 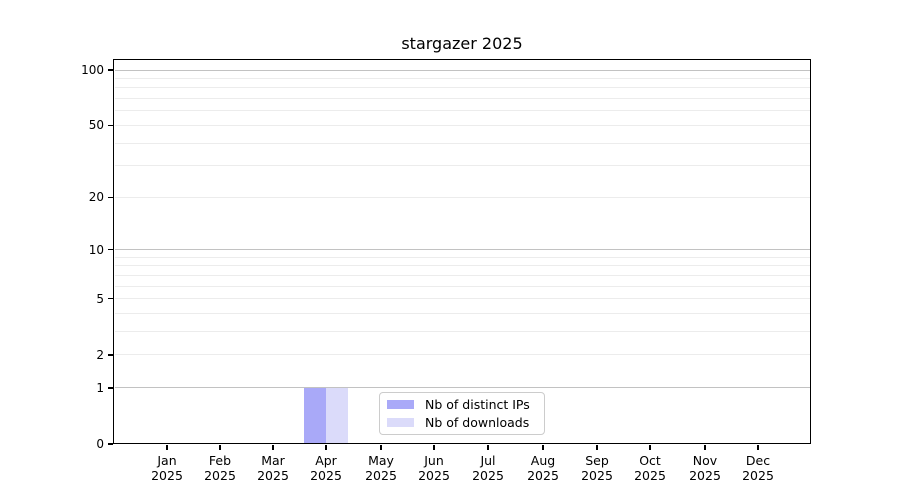 I want to click on x-tick-month: Jun, so click(x=434, y=460).